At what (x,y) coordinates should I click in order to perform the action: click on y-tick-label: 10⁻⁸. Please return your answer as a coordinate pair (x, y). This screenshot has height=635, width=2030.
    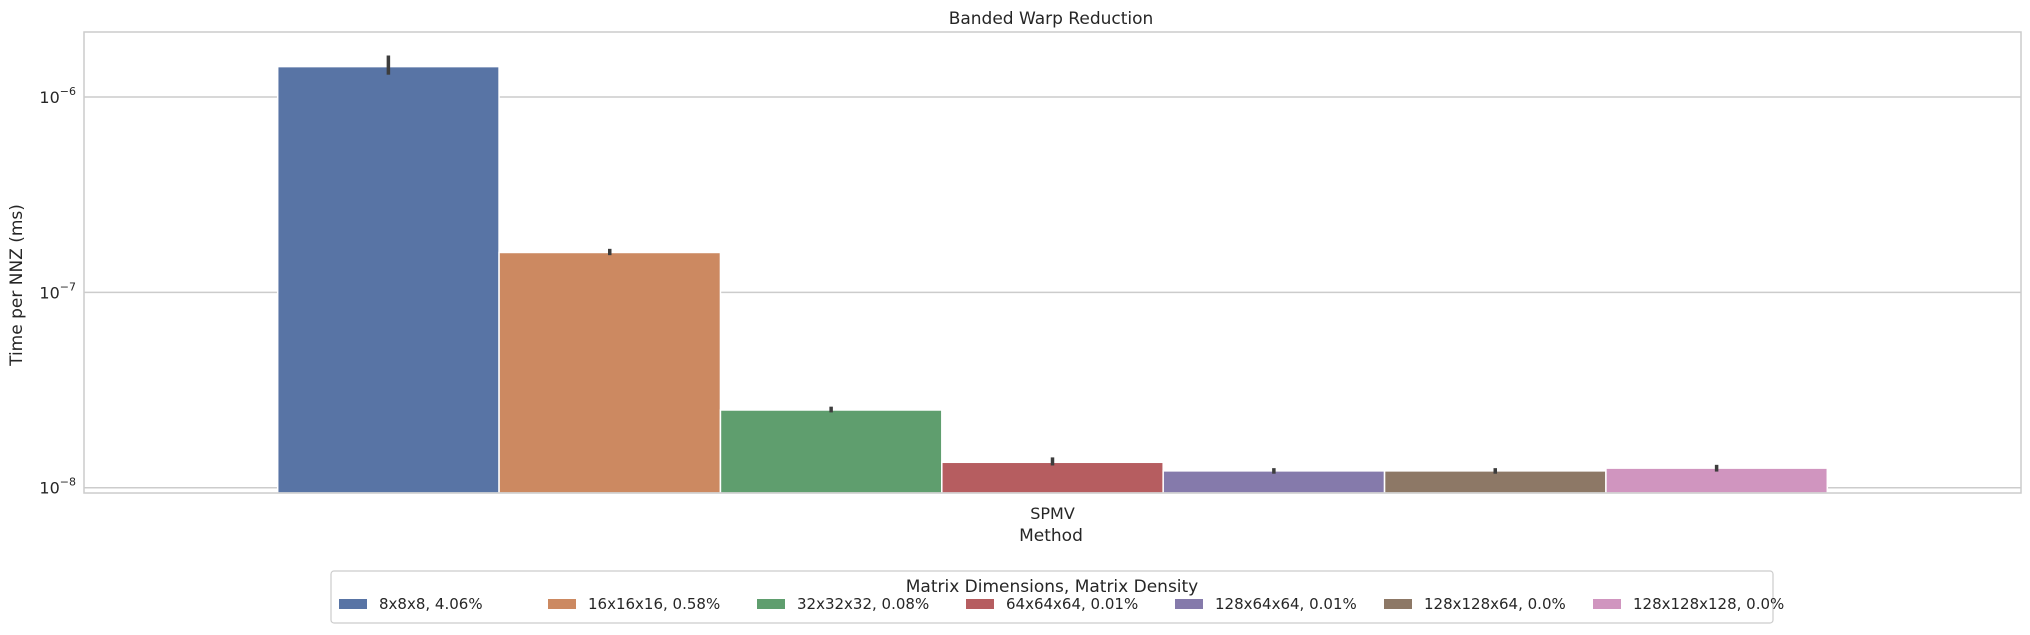
    Looking at the image, I should click on (57, 487).